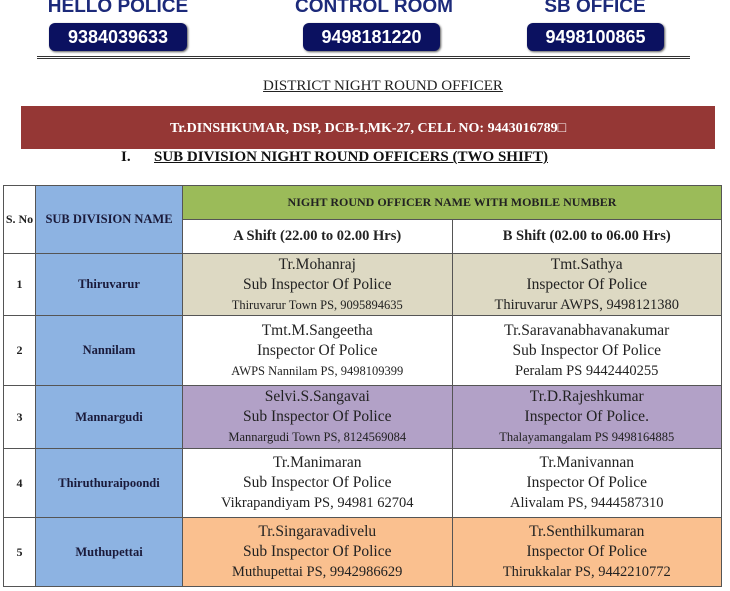  I want to click on subdivision-name: Thiruvarur, so click(109, 284).